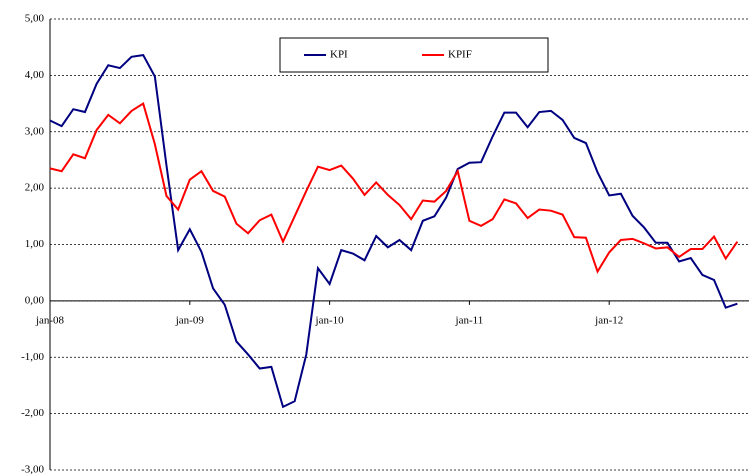 This screenshot has height=476, width=750. I want to click on y-tick-label: 0,00, so click(35, 300).